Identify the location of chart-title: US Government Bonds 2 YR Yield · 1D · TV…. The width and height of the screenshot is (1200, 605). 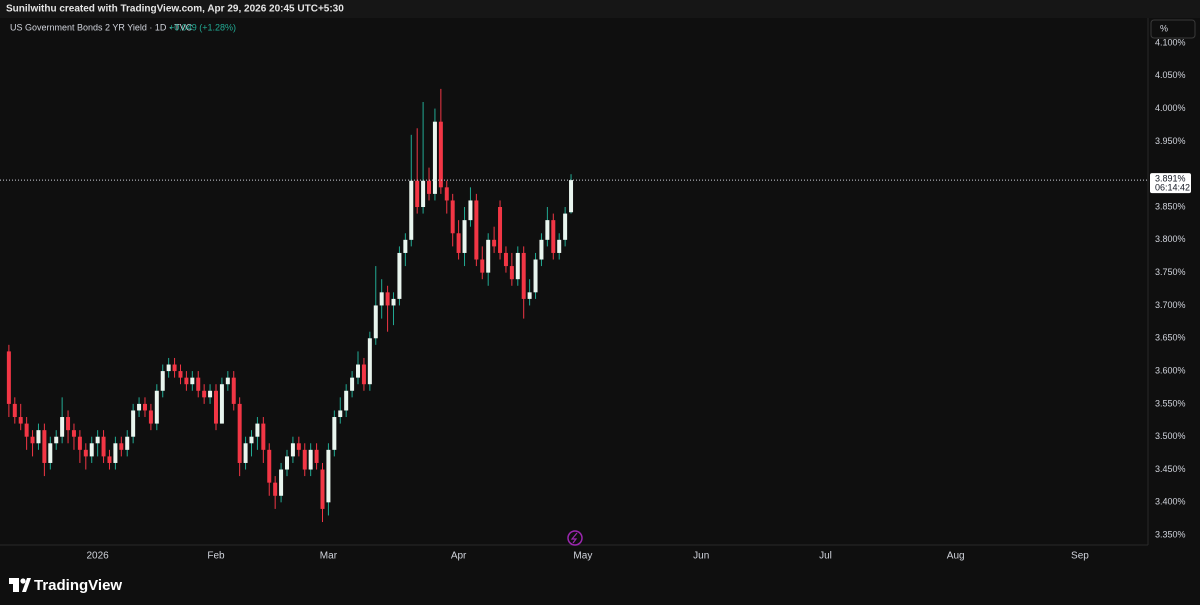
(101, 27).